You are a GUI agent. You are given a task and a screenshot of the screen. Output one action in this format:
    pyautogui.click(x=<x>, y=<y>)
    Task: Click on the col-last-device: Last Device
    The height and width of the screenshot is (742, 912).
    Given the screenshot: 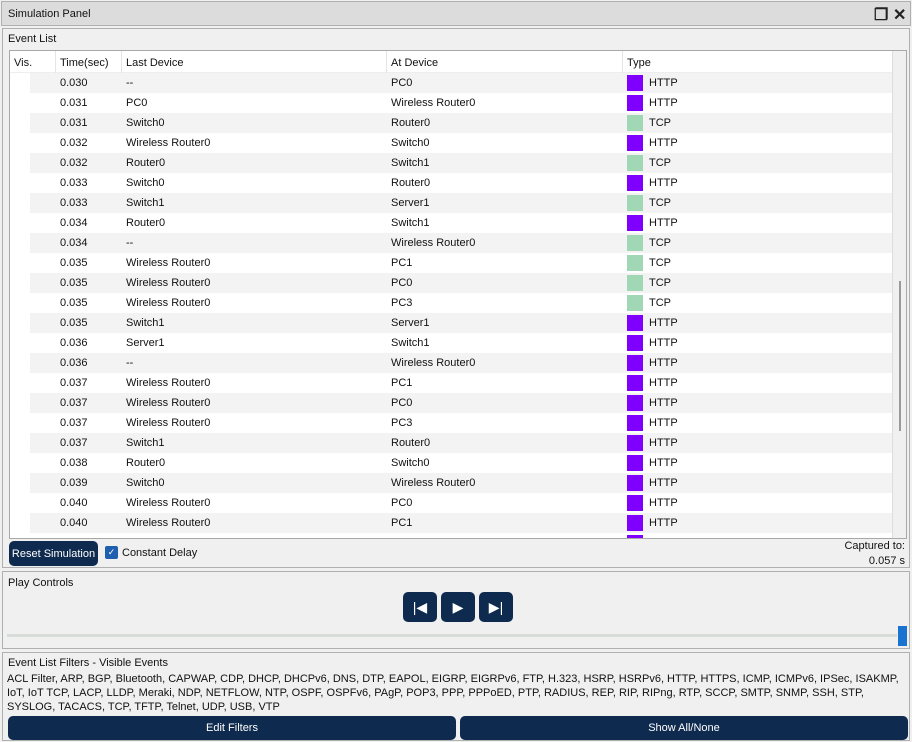 What is the action you would take?
    pyautogui.click(x=254, y=62)
    